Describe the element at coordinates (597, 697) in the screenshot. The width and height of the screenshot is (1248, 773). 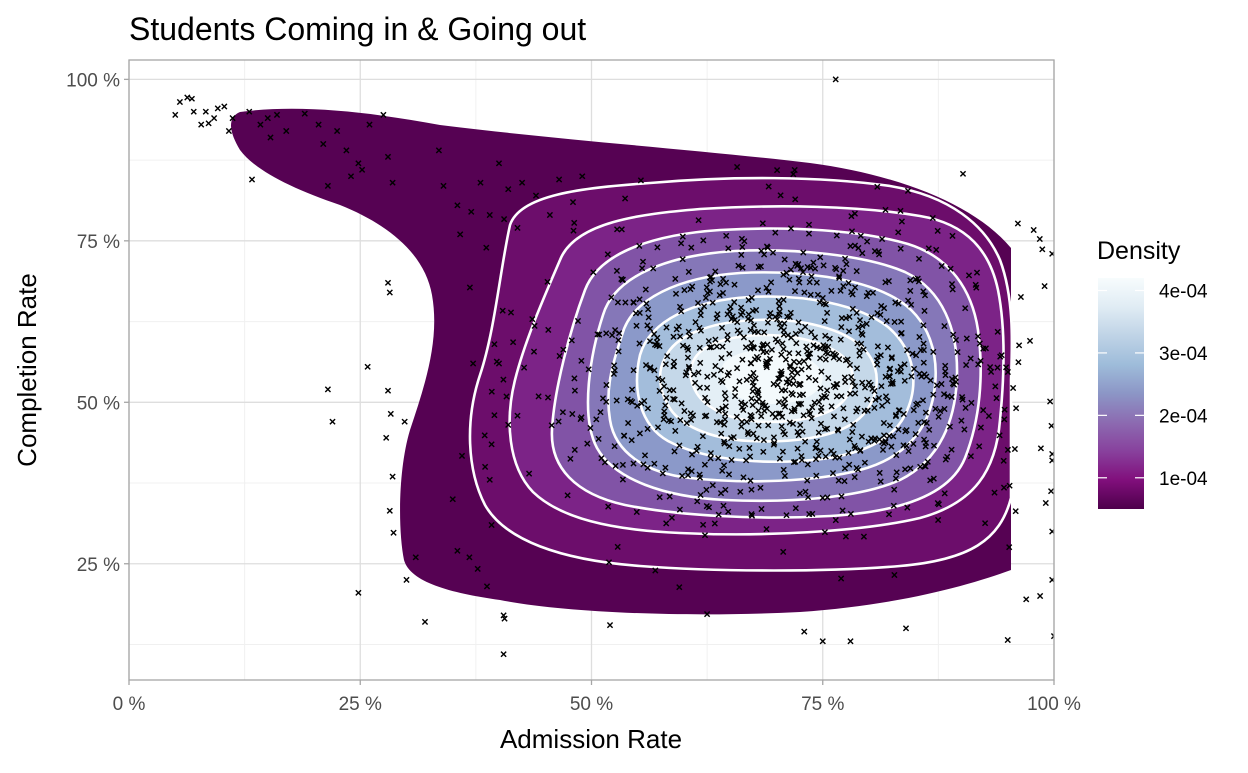
I see `x-axis: 0 % 25 % 50 % 75 % 100 %` at that location.